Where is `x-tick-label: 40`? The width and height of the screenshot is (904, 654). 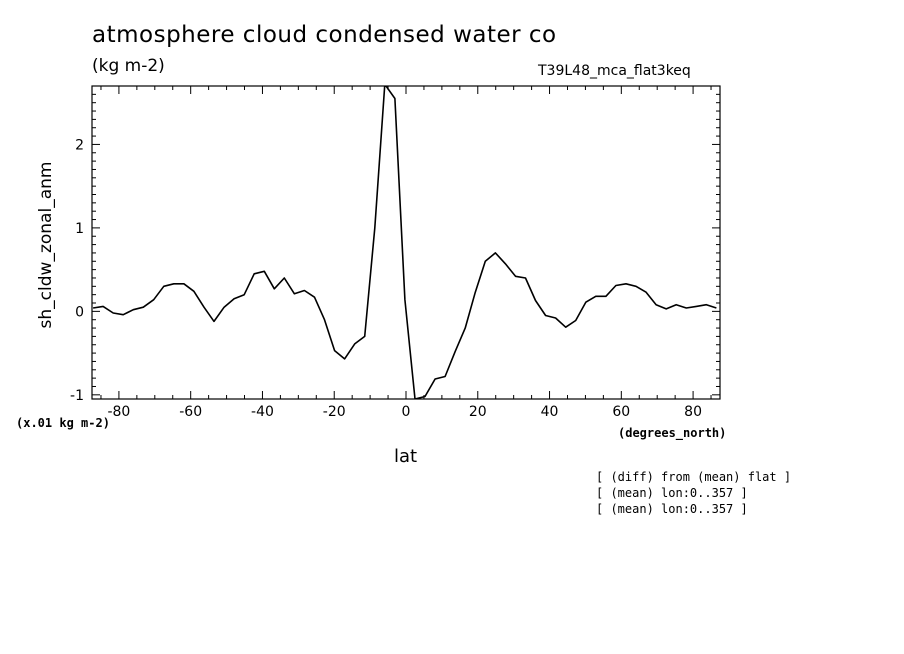 x-tick-label: 40 is located at coordinates (550, 412).